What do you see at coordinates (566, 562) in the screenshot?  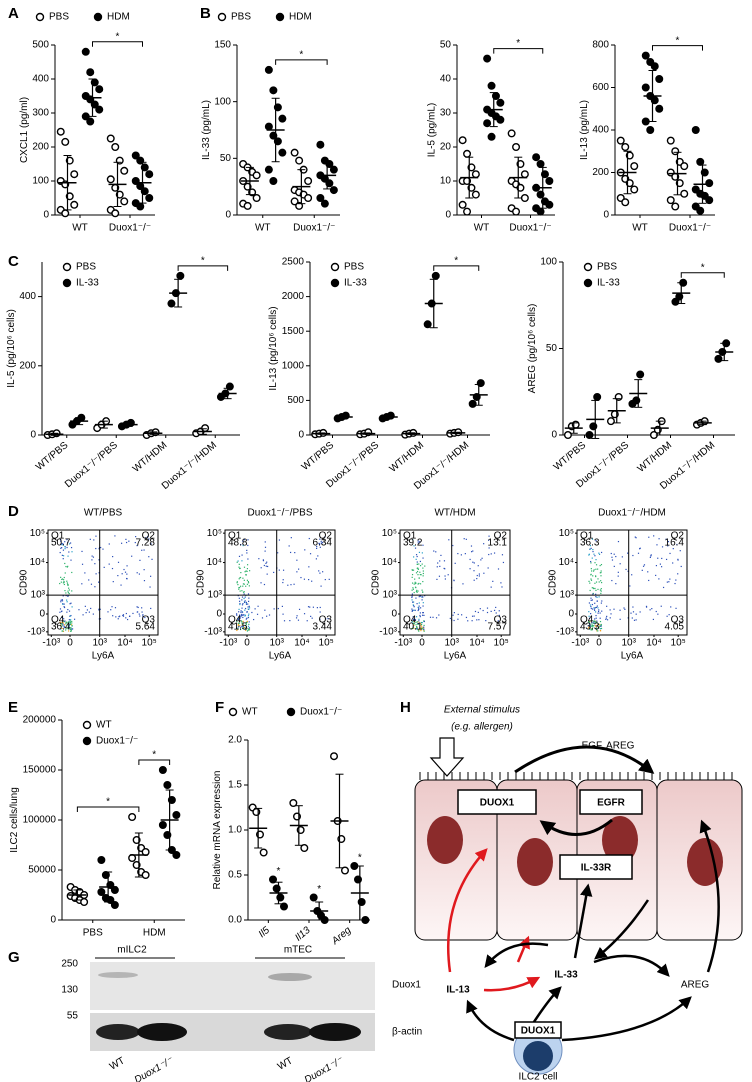 I see `y-tick-label: 10⁴` at bounding box center [566, 562].